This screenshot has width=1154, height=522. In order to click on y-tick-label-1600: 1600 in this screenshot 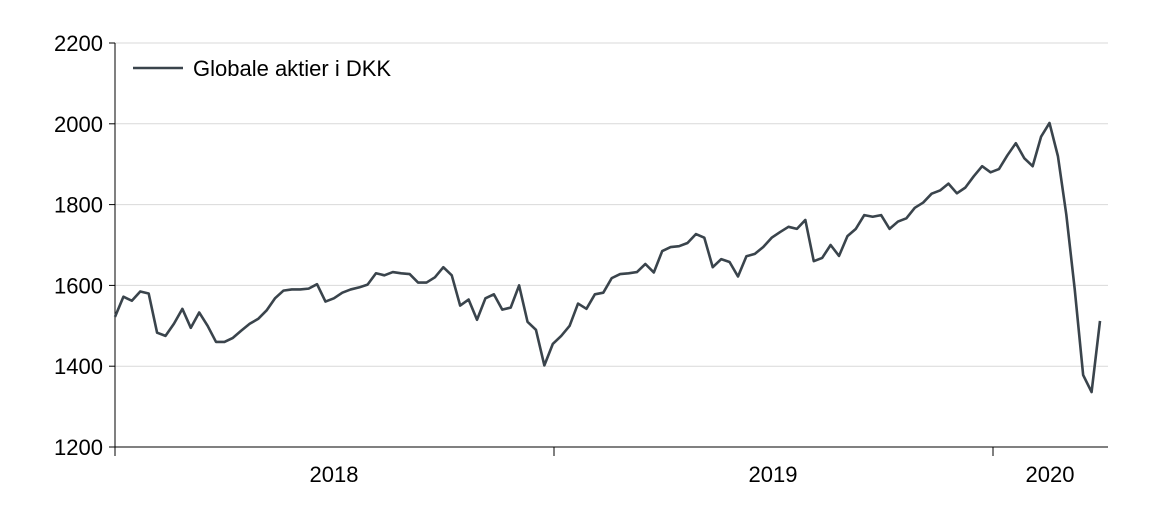, I will do `click(78, 285)`.